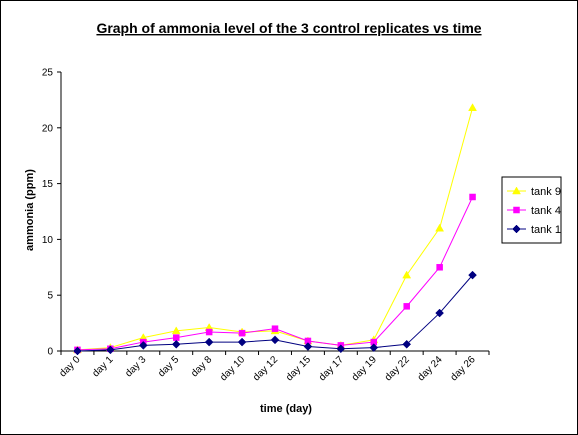 Image resolution: width=578 pixels, height=435 pixels. I want to click on x-tick-label: day 10, so click(232, 368).